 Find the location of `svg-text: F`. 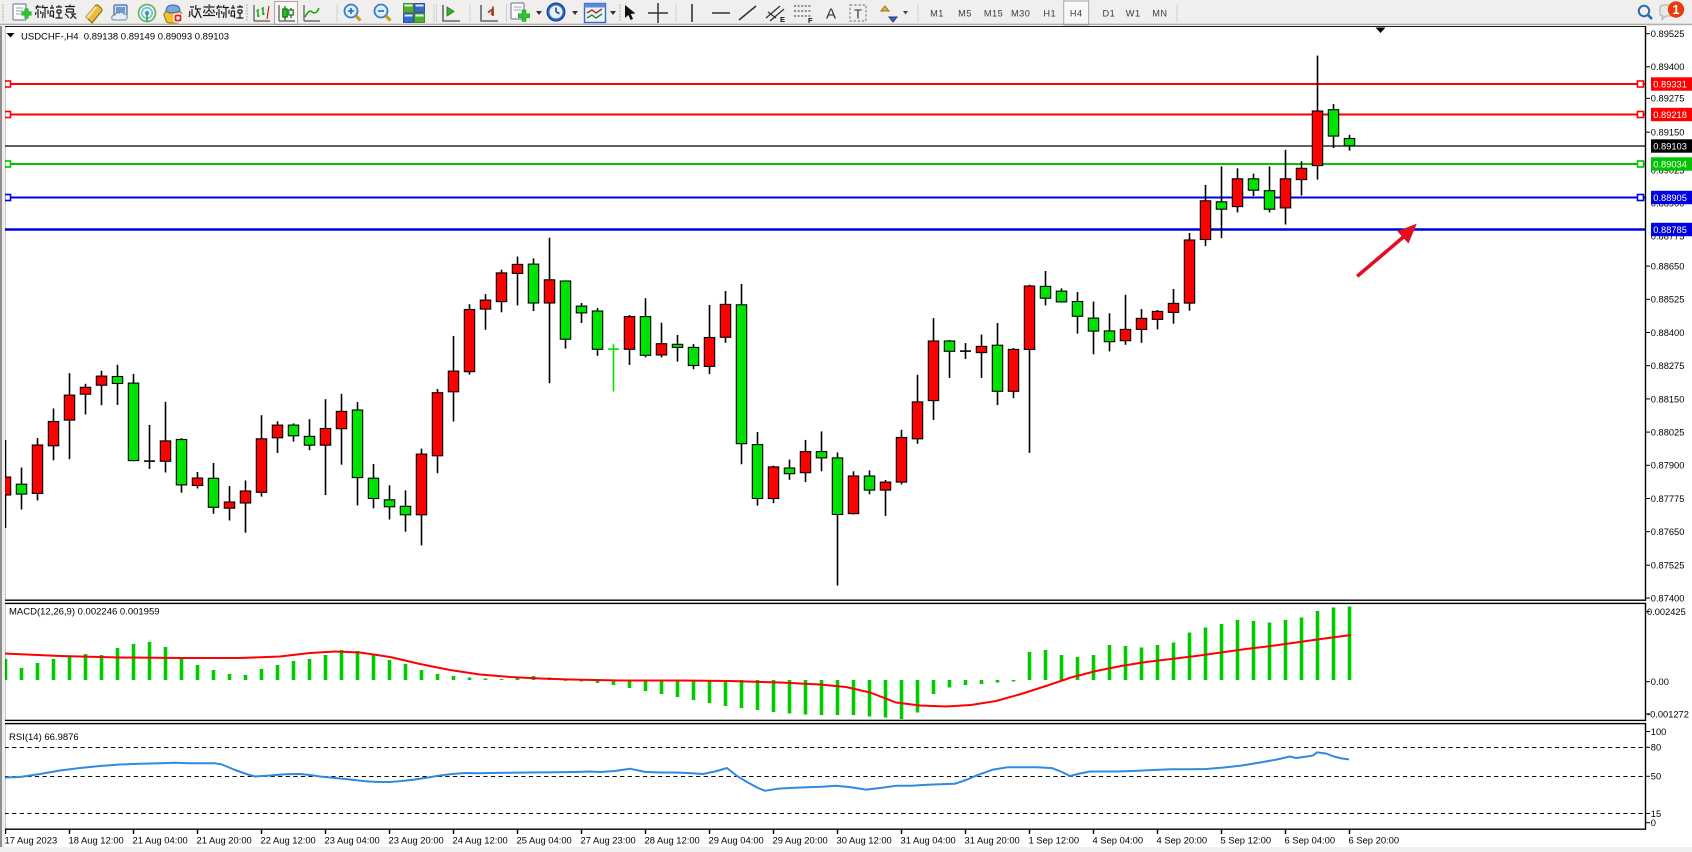

svg-text: F is located at coordinates (810, 20).